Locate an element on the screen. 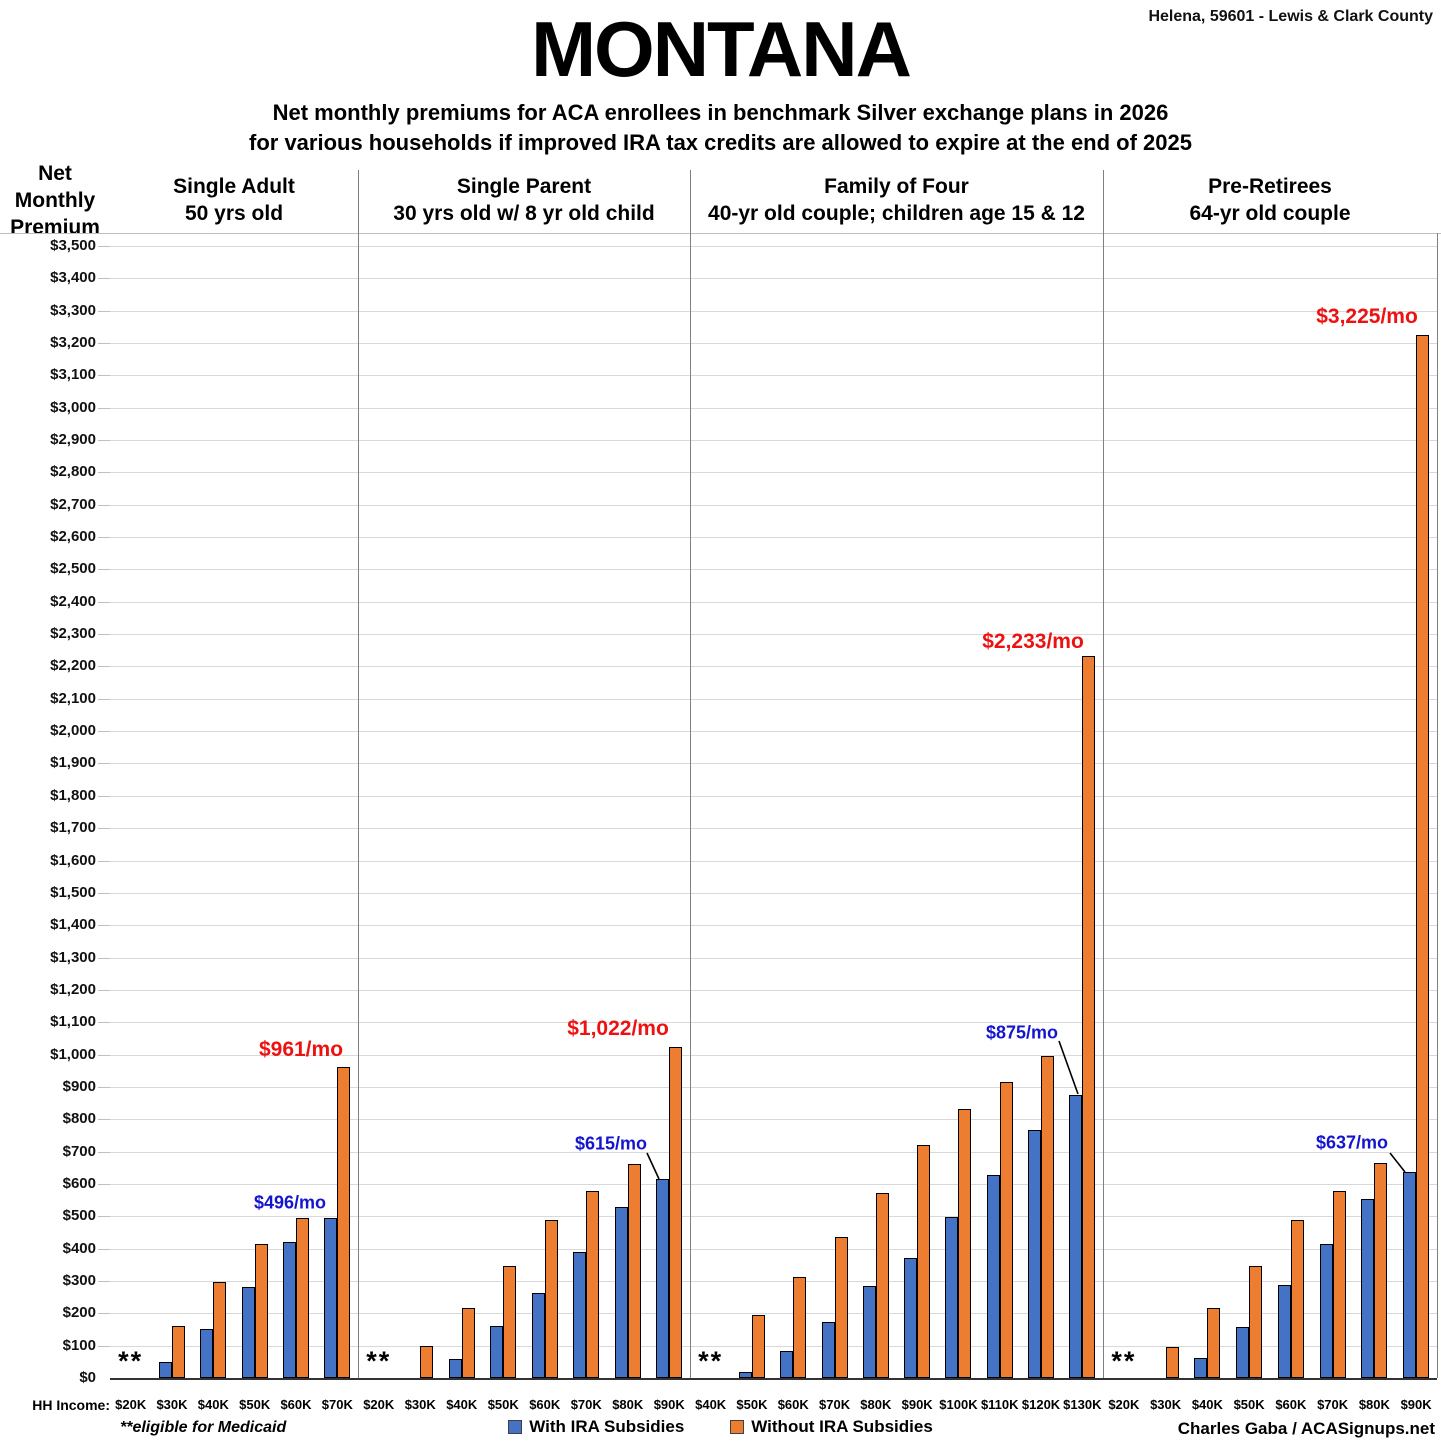  y-tick-label: $1,800 is located at coordinates (73, 795).